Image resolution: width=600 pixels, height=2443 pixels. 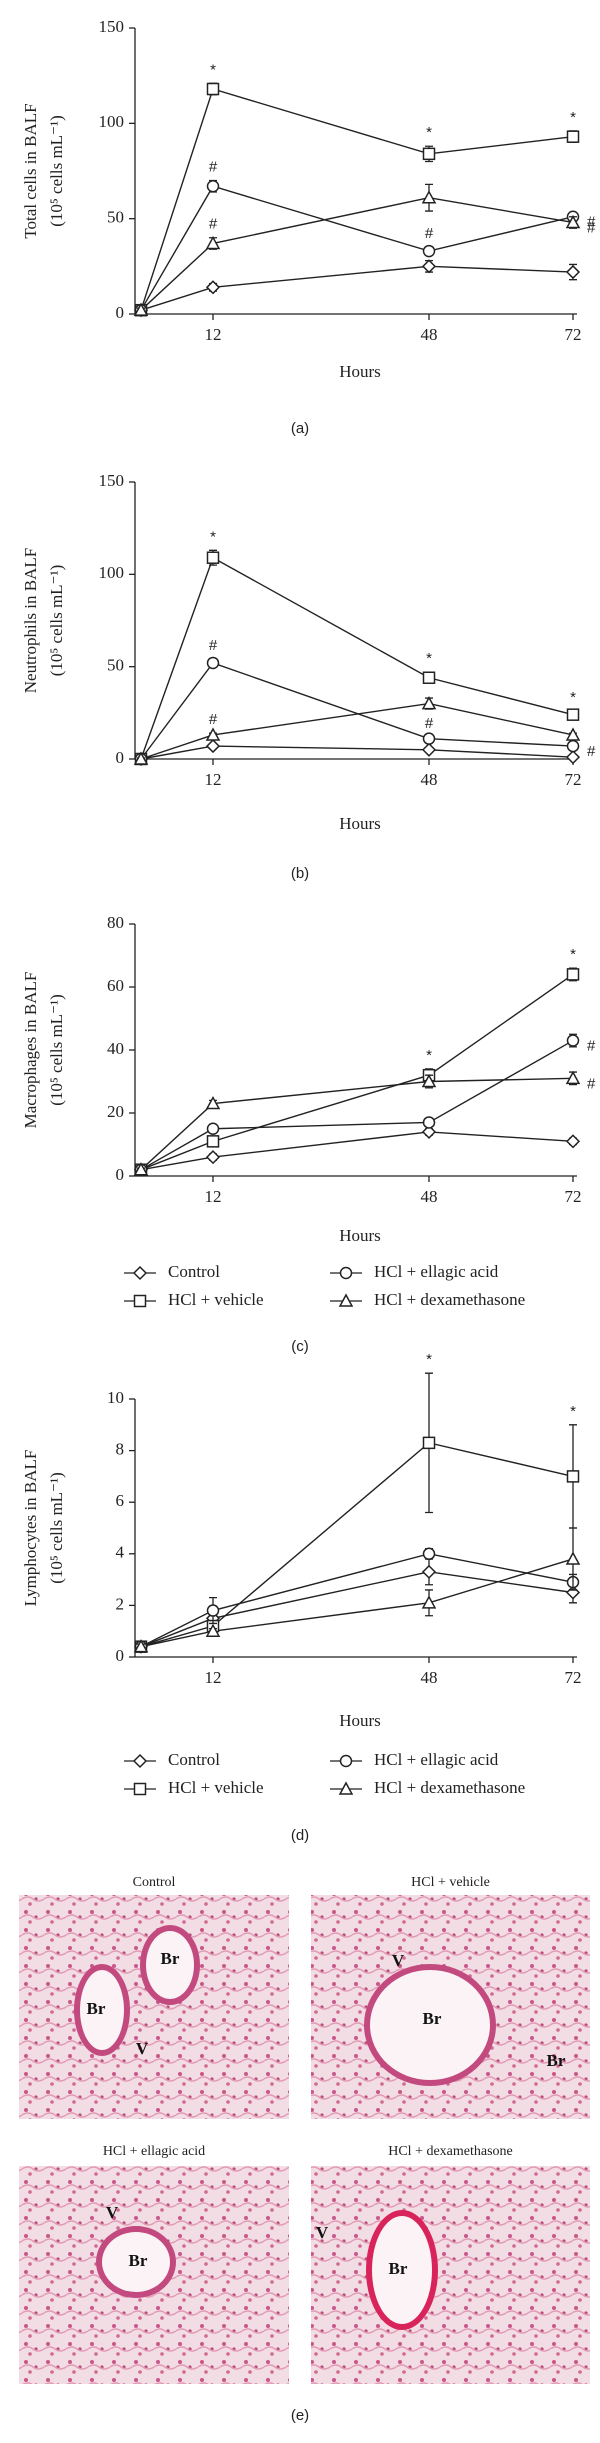 I want to click on y-tick-label: 50, so click(x=115, y=217).